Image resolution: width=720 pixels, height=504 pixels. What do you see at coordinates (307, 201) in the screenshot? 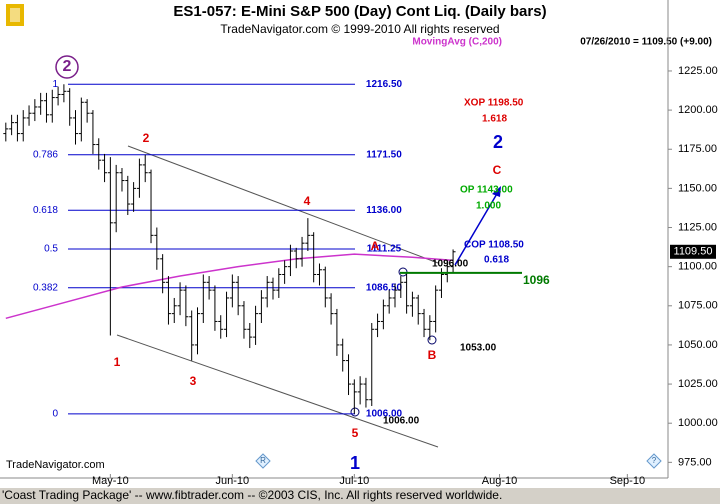
I see `annotation: 4` at bounding box center [307, 201].